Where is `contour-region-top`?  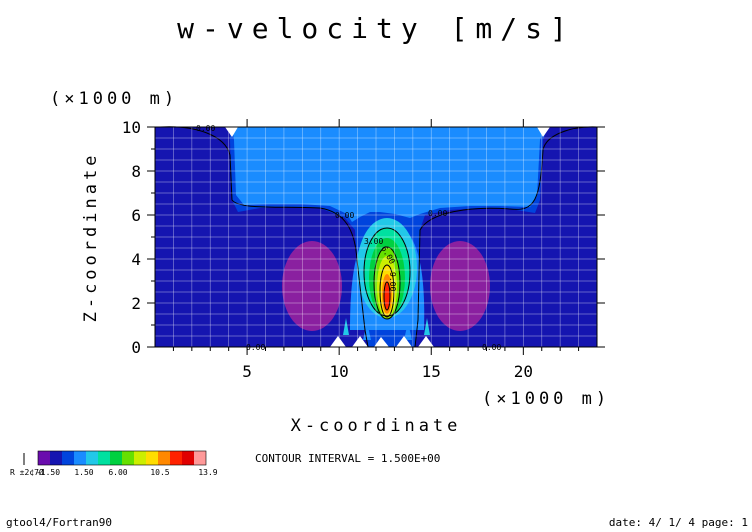
contour-region-top is located at coordinates (388, 174).